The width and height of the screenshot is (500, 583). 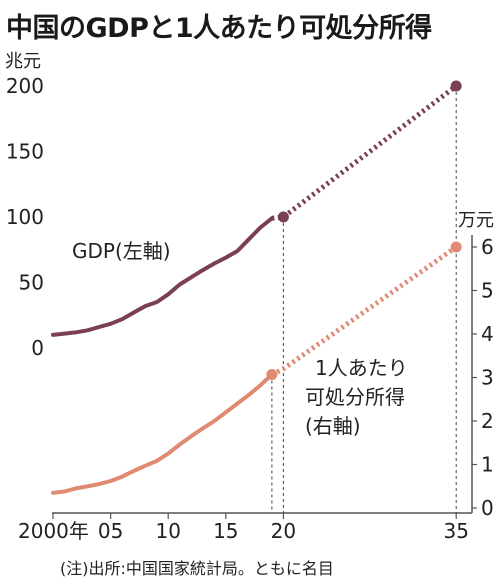 I want to click on right-axis-tick-label: 3, so click(x=487, y=378).